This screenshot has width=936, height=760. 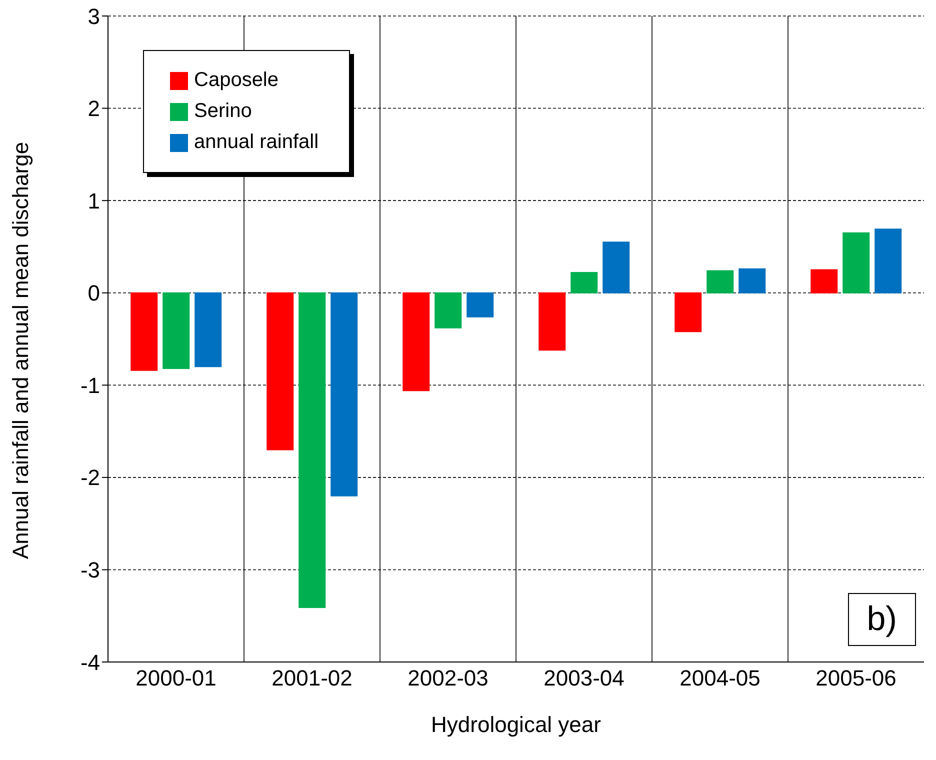 What do you see at coordinates (176, 678) in the screenshot?
I see `x-tick-label: 2000-01` at bounding box center [176, 678].